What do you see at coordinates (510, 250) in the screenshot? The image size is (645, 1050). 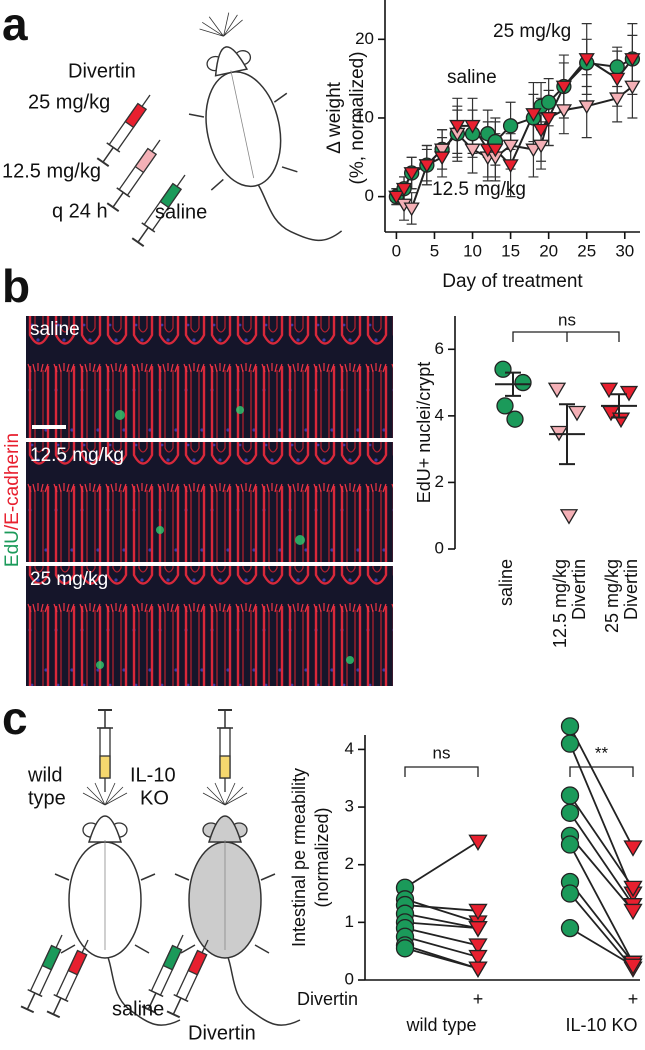 I see `x-tick-label: 15` at bounding box center [510, 250].